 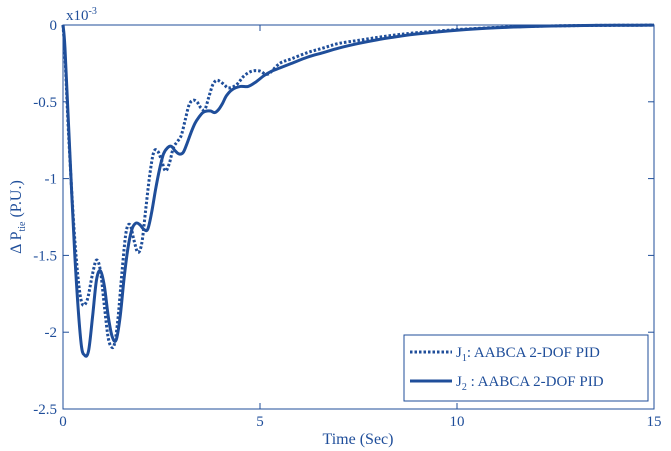 What do you see at coordinates (45, 410) in the screenshot?
I see `y-tick-label: -2.5` at bounding box center [45, 410].